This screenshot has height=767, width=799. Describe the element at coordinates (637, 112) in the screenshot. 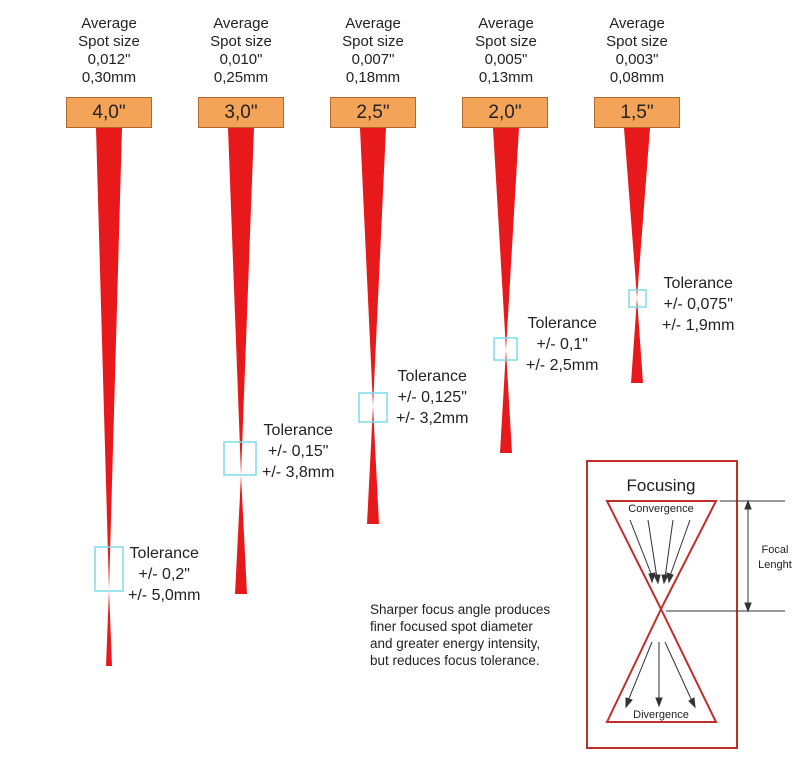

I see `focal-length-label-1-5: 1,5"` at that location.